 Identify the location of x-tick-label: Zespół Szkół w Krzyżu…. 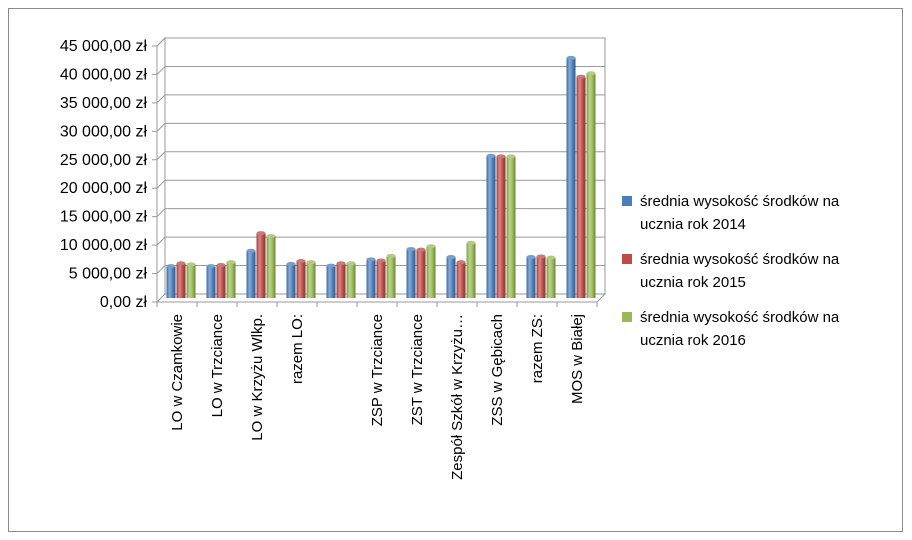
(457, 397).